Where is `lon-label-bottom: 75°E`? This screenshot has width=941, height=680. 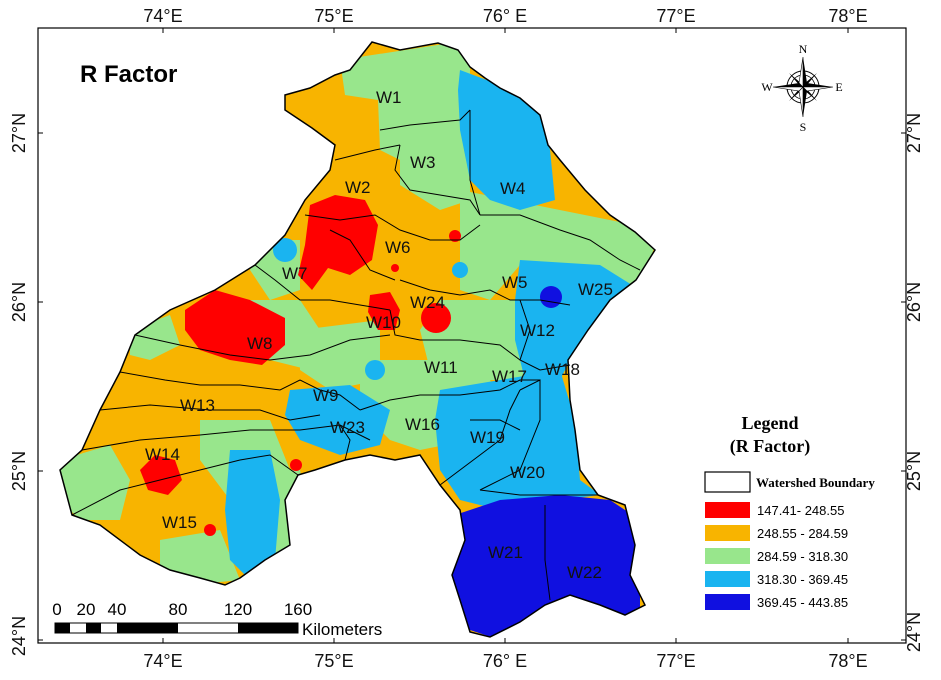 lon-label-bottom: 75°E is located at coordinates (333, 661).